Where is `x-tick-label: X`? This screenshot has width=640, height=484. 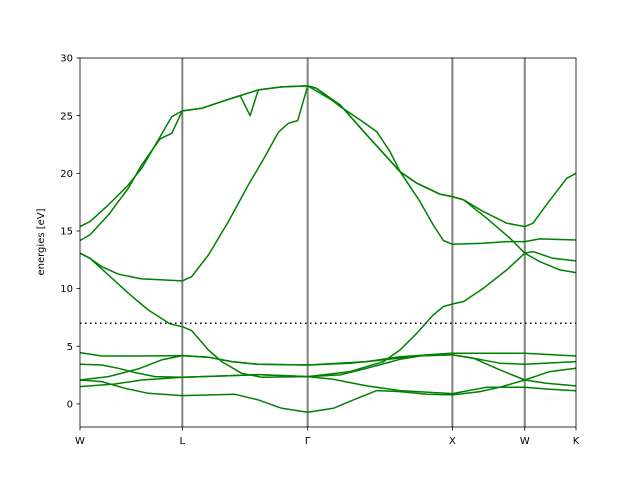
x-tick-label: X is located at coordinates (452, 441).